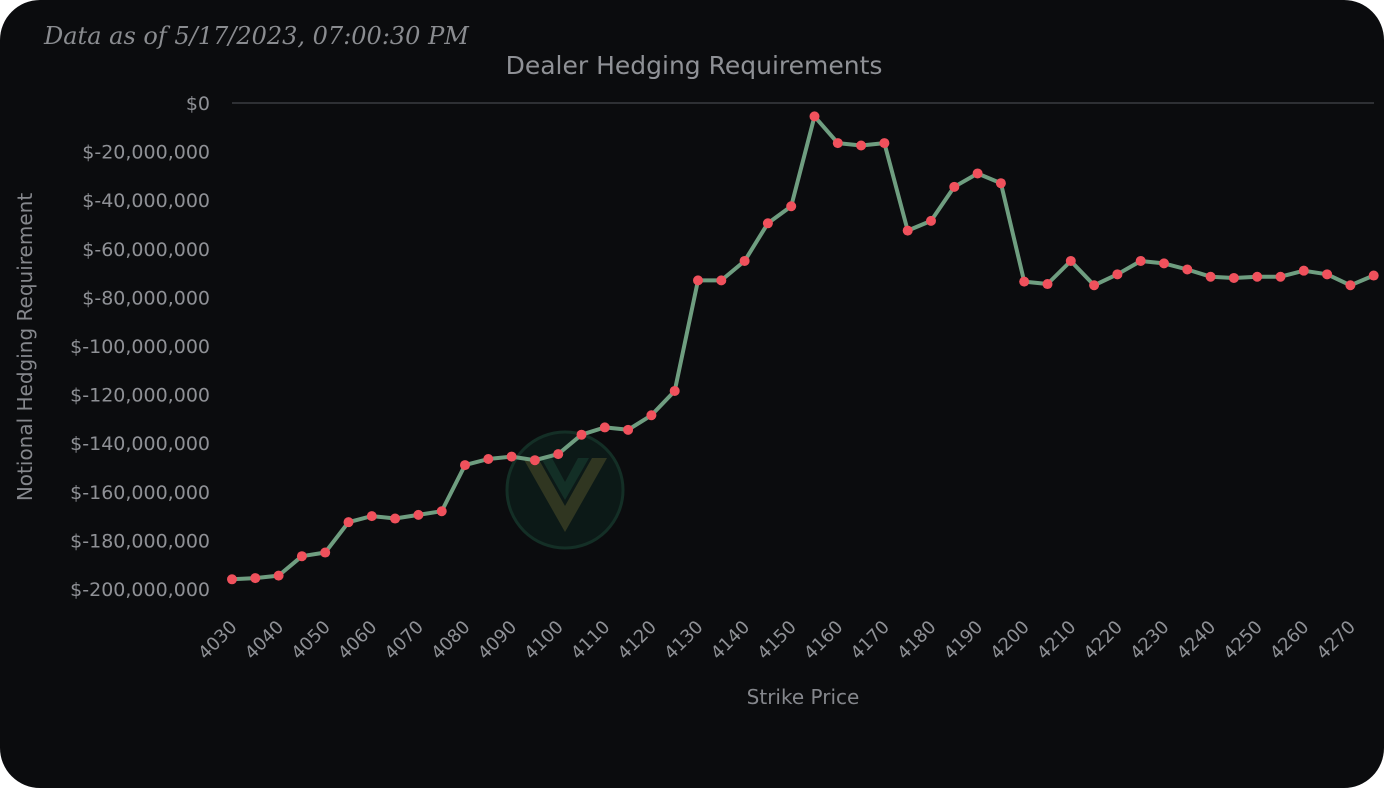  I want to click on x-tick-label: 4260, so click(1289, 640).